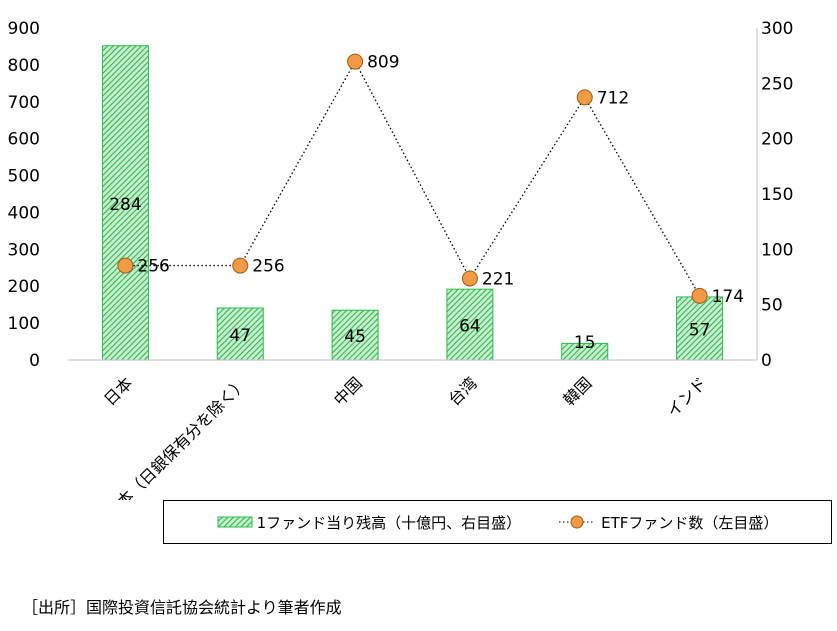  I want to click on left-axis-tick-label: 200, so click(24, 287).